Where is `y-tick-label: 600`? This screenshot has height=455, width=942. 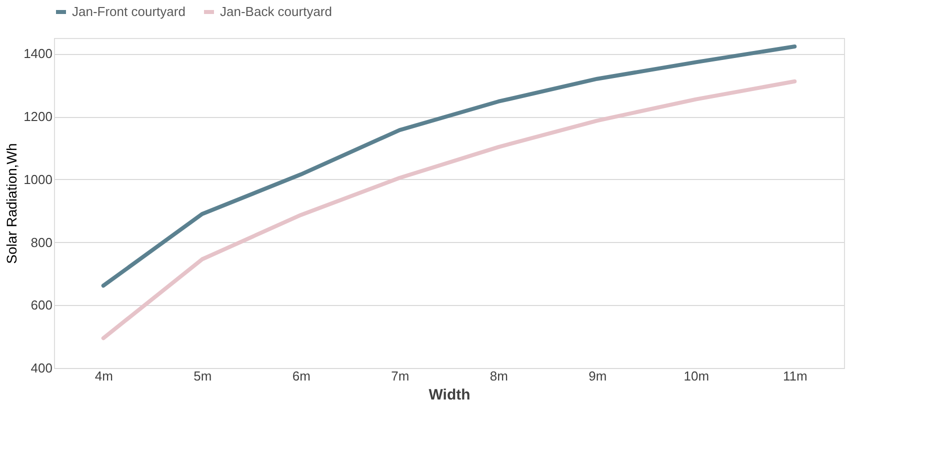
y-tick-label: 600 is located at coordinates (41, 305).